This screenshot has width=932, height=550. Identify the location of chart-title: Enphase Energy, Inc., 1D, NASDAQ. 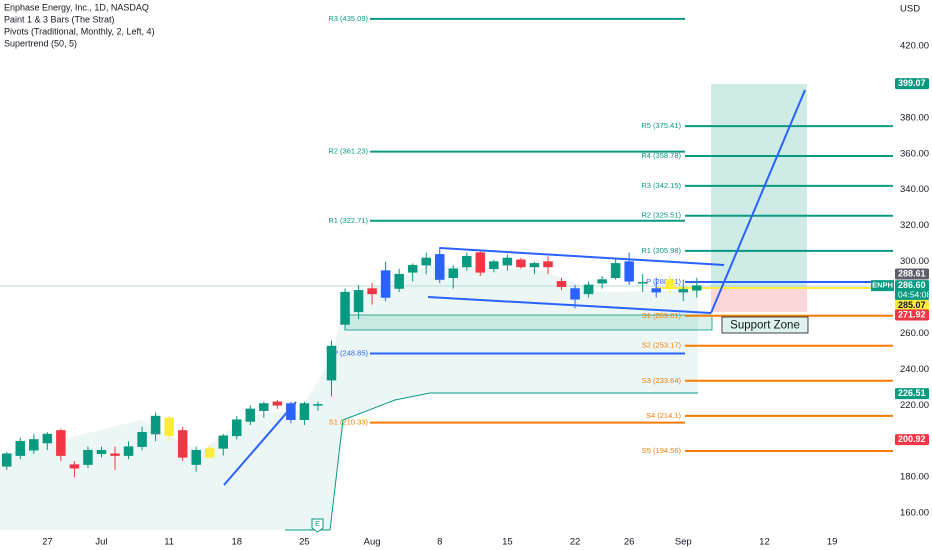
(76, 7).